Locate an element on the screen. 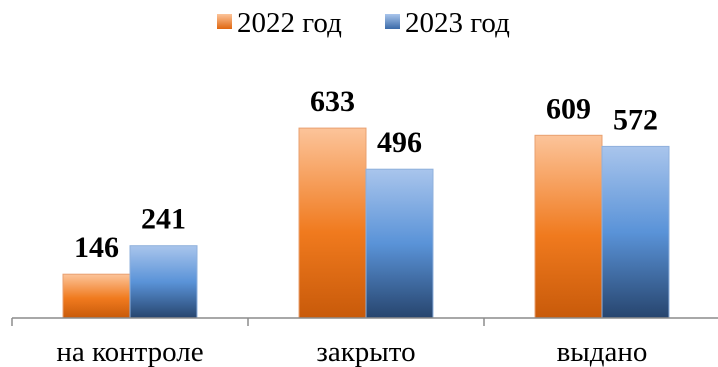  x-tick-label: на контроле is located at coordinates (129, 351).